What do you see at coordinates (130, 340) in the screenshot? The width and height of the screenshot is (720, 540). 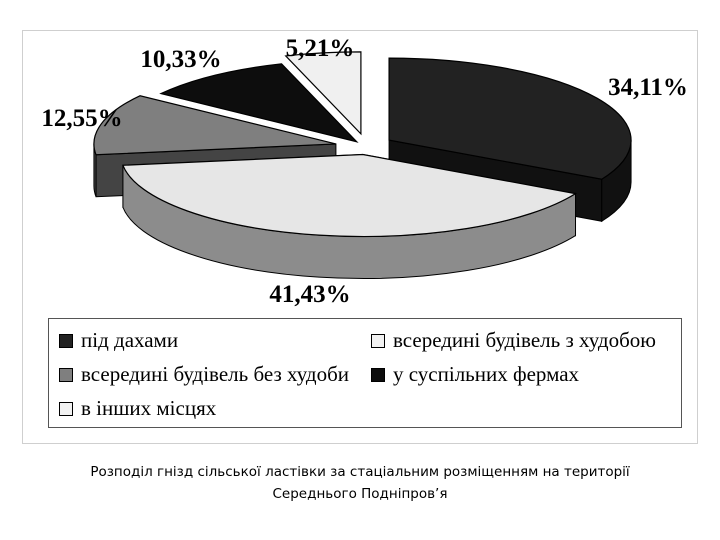 I see `legend-label: під дахами` at bounding box center [130, 340].